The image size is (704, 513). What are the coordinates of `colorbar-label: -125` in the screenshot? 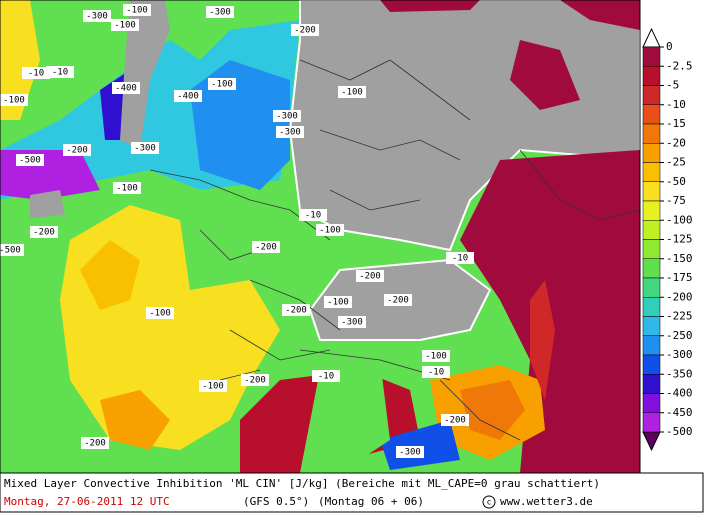 It's located at (679, 239).